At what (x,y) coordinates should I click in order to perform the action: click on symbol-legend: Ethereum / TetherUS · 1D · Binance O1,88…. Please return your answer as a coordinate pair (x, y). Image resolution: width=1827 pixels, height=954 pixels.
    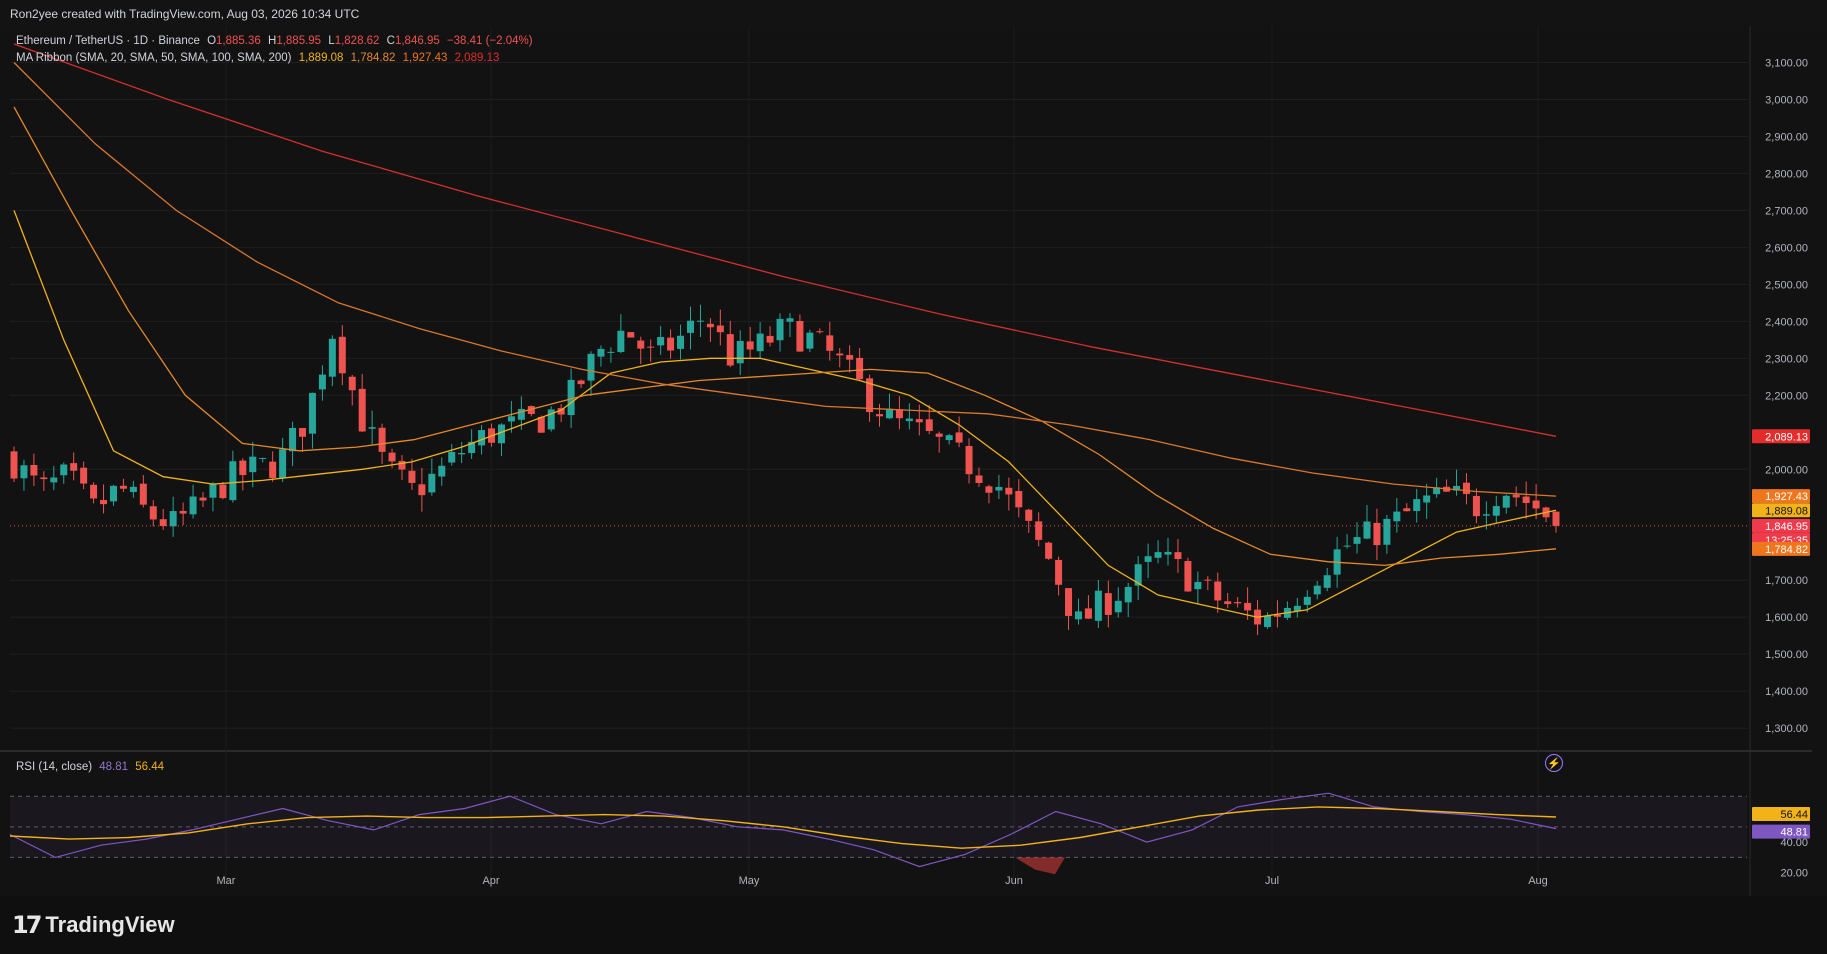
    Looking at the image, I should click on (276, 41).